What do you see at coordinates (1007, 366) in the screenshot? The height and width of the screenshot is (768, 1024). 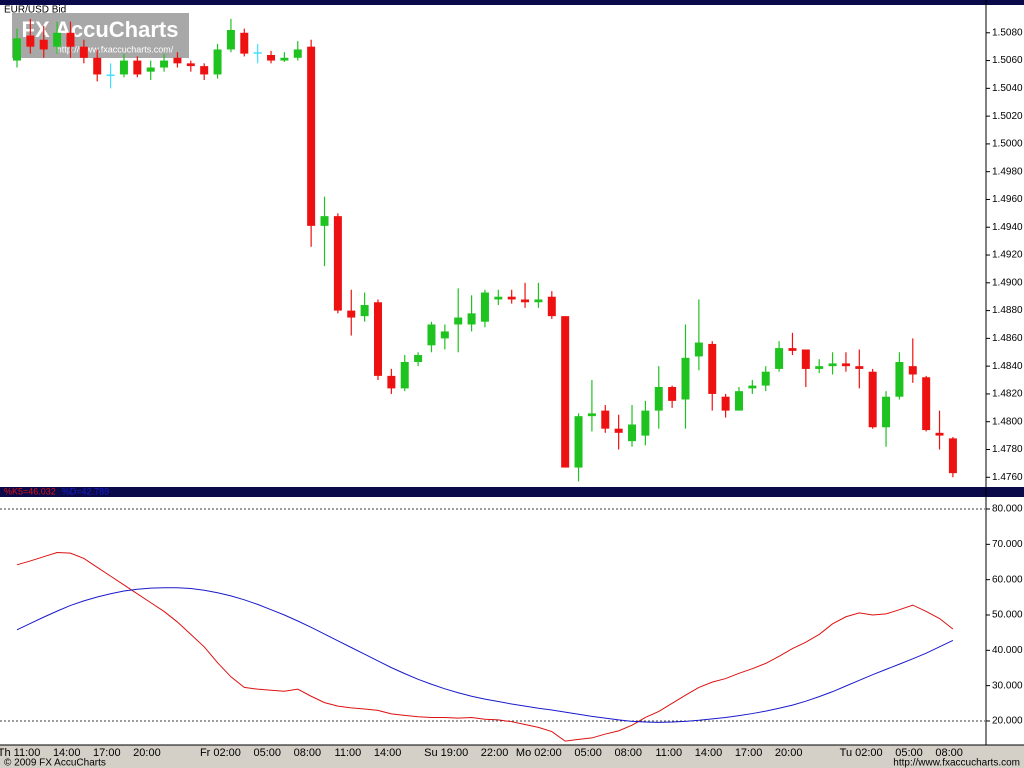 I see `y-tick-label: 1.4840` at bounding box center [1007, 366].